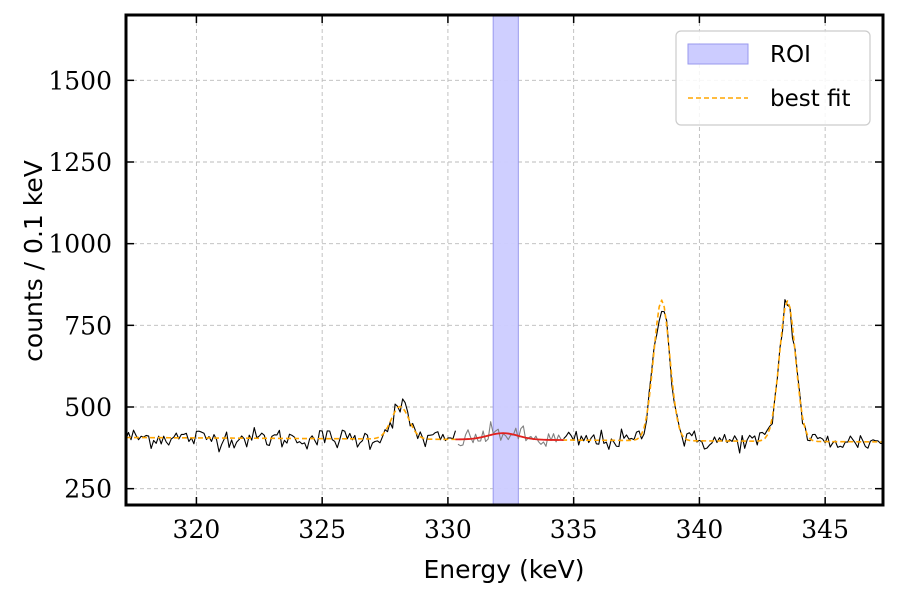 This screenshot has width=900, height=600. What do you see at coordinates (503, 569) in the screenshot?
I see `x-axis-label: Energy (keV)` at bounding box center [503, 569].